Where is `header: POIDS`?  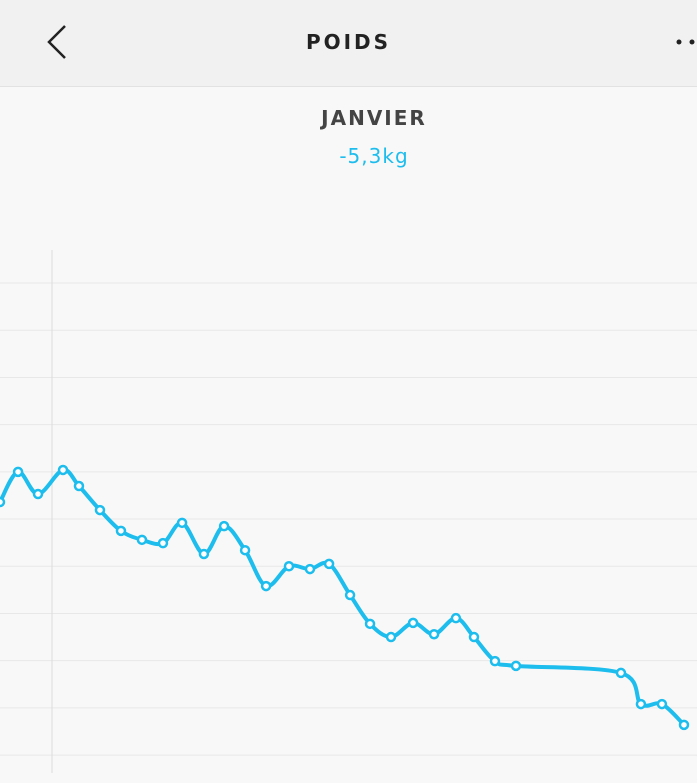 header: POIDS is located at coordinates (348, 43).